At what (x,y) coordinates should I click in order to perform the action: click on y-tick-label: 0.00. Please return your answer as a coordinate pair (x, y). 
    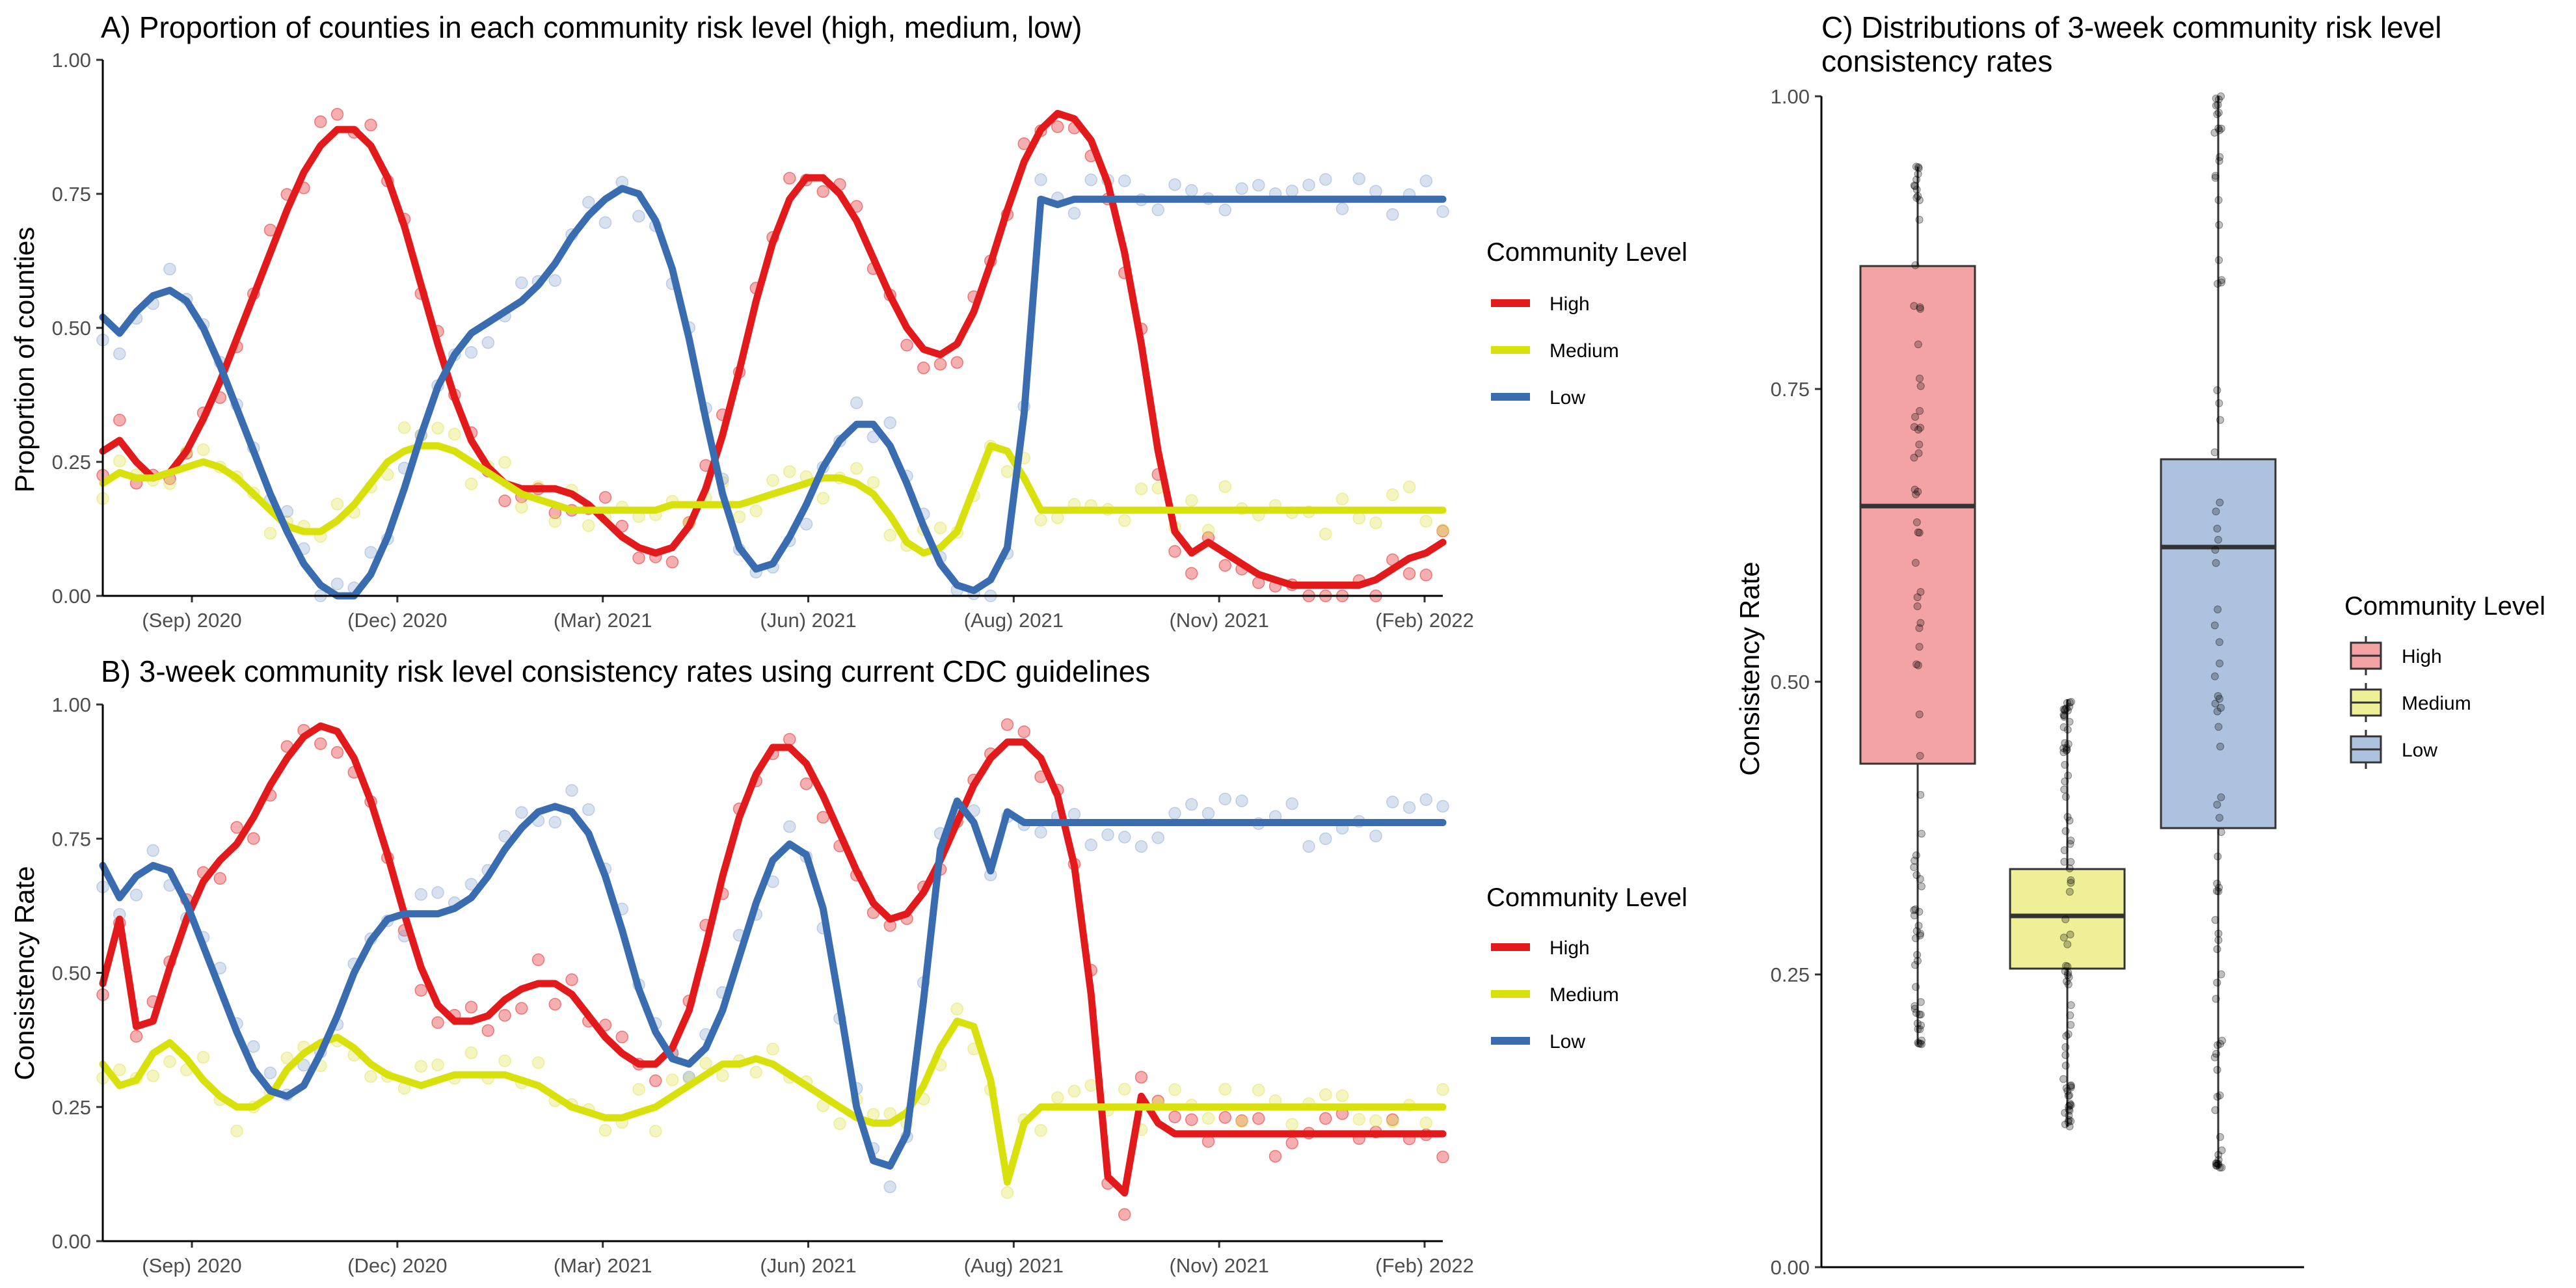
    Looking at the image, I should click on (1790, 1267).